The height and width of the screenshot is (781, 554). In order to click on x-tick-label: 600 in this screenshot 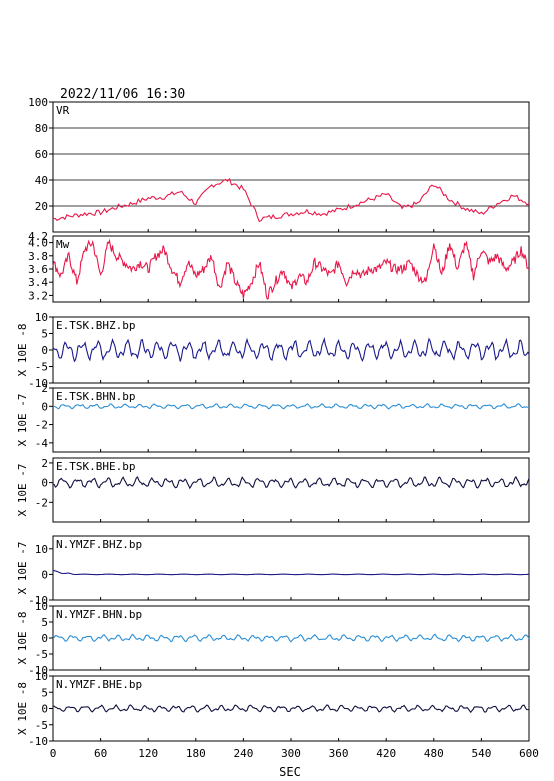, I will do `click(529, 753)`.